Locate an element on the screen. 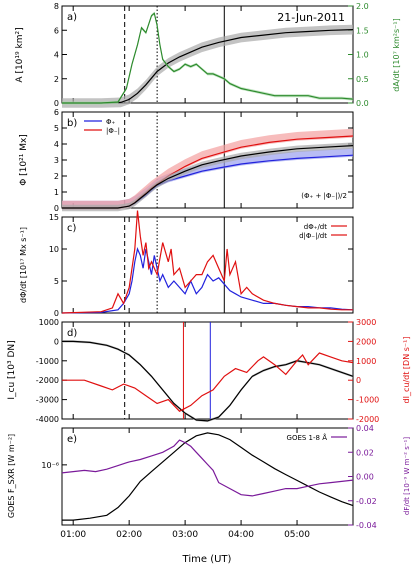 This screenshot has height=571, width=415. panel-b-ytick-label: 1 is located at coordinates (56, 192).